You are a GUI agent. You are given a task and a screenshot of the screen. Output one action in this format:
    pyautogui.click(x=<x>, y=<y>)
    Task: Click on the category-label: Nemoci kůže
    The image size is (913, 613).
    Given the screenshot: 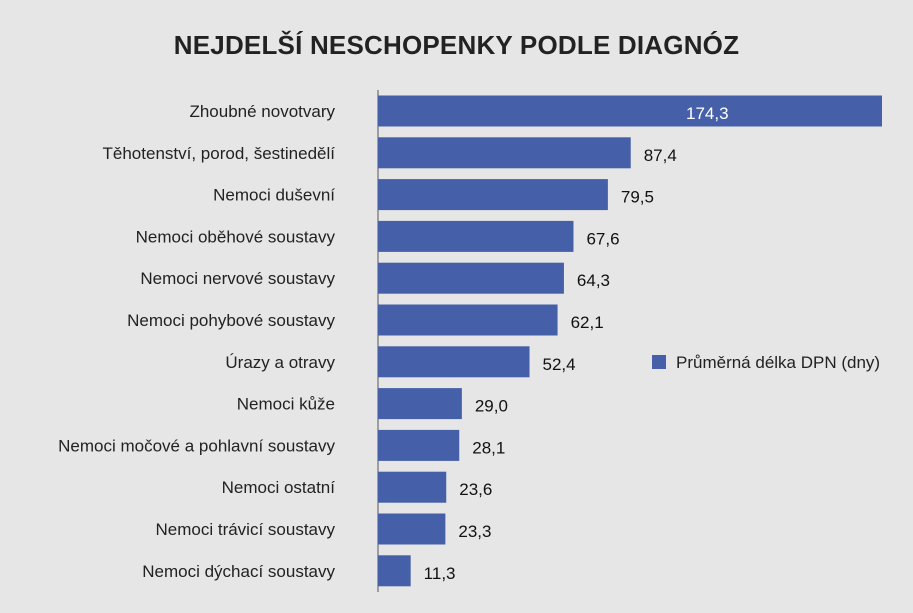 What is the action you would take?
    pyautogui.click(x=286, y=404)
    